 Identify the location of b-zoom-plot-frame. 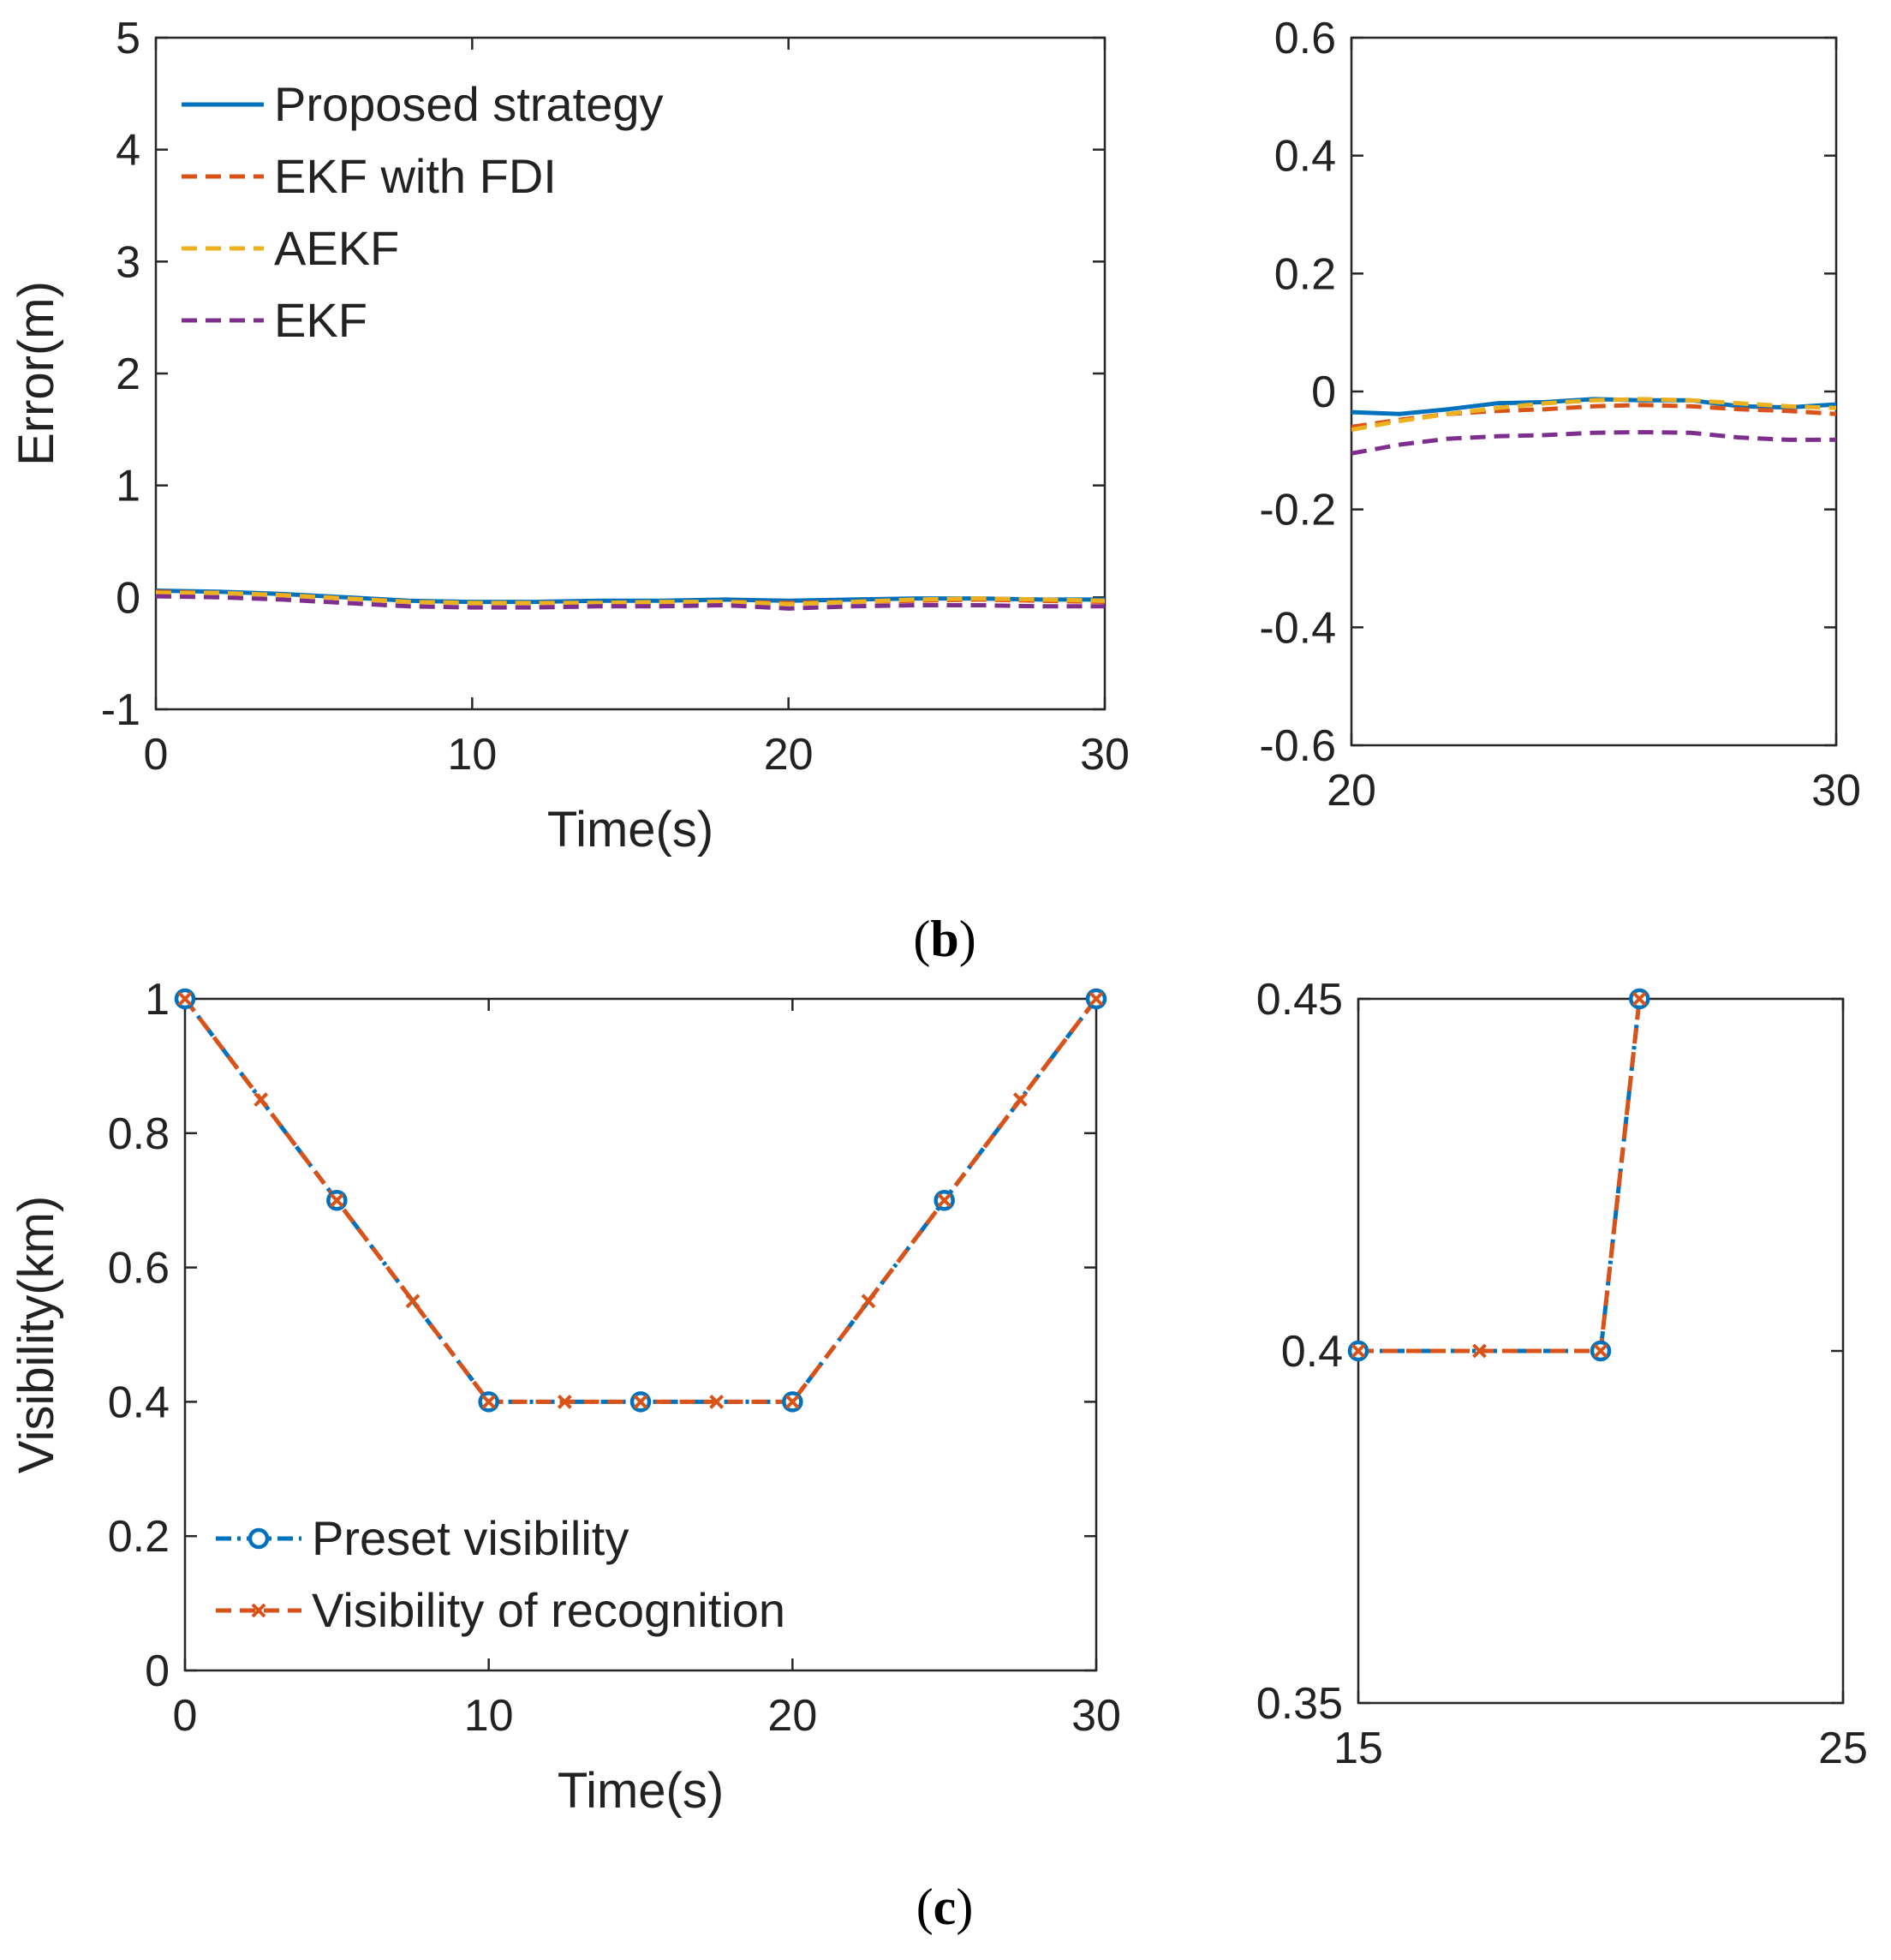
(1594, 392).